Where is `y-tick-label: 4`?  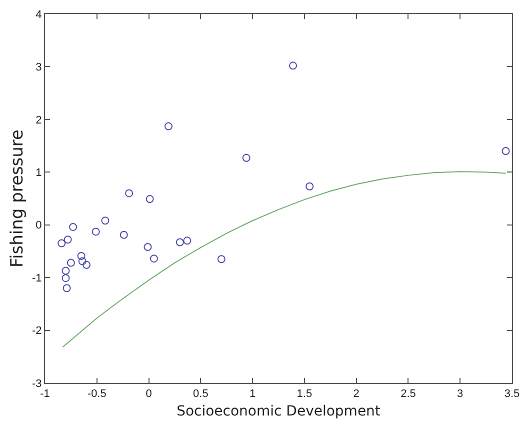
y-tick-label: 4 is located at coordinates (39, 14).